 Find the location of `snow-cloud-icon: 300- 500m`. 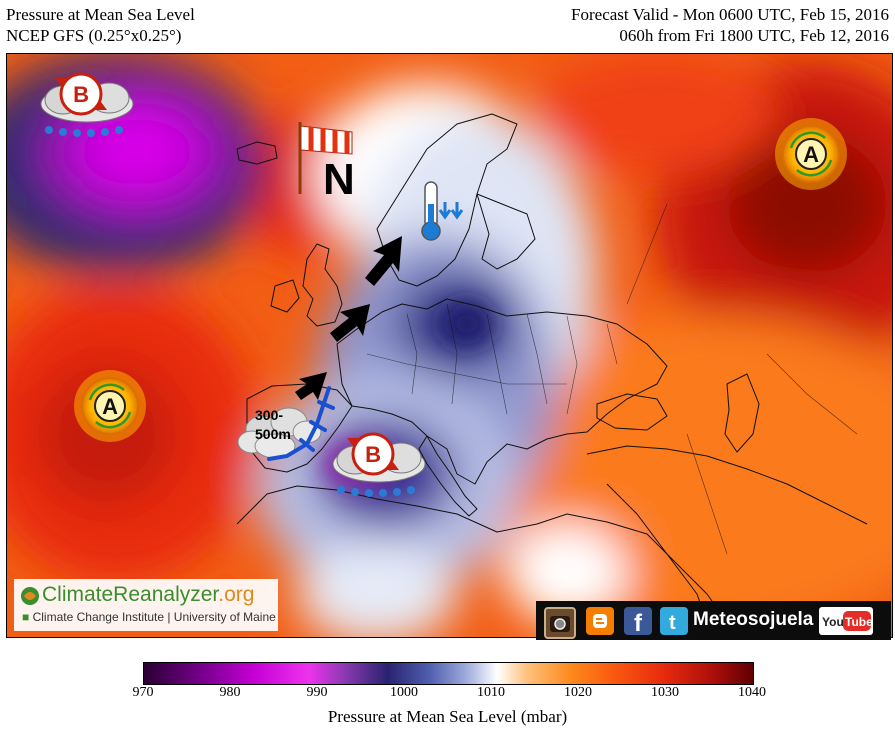

snow-cloud-icon: 300- 500m is located at coordinates (279, 433).